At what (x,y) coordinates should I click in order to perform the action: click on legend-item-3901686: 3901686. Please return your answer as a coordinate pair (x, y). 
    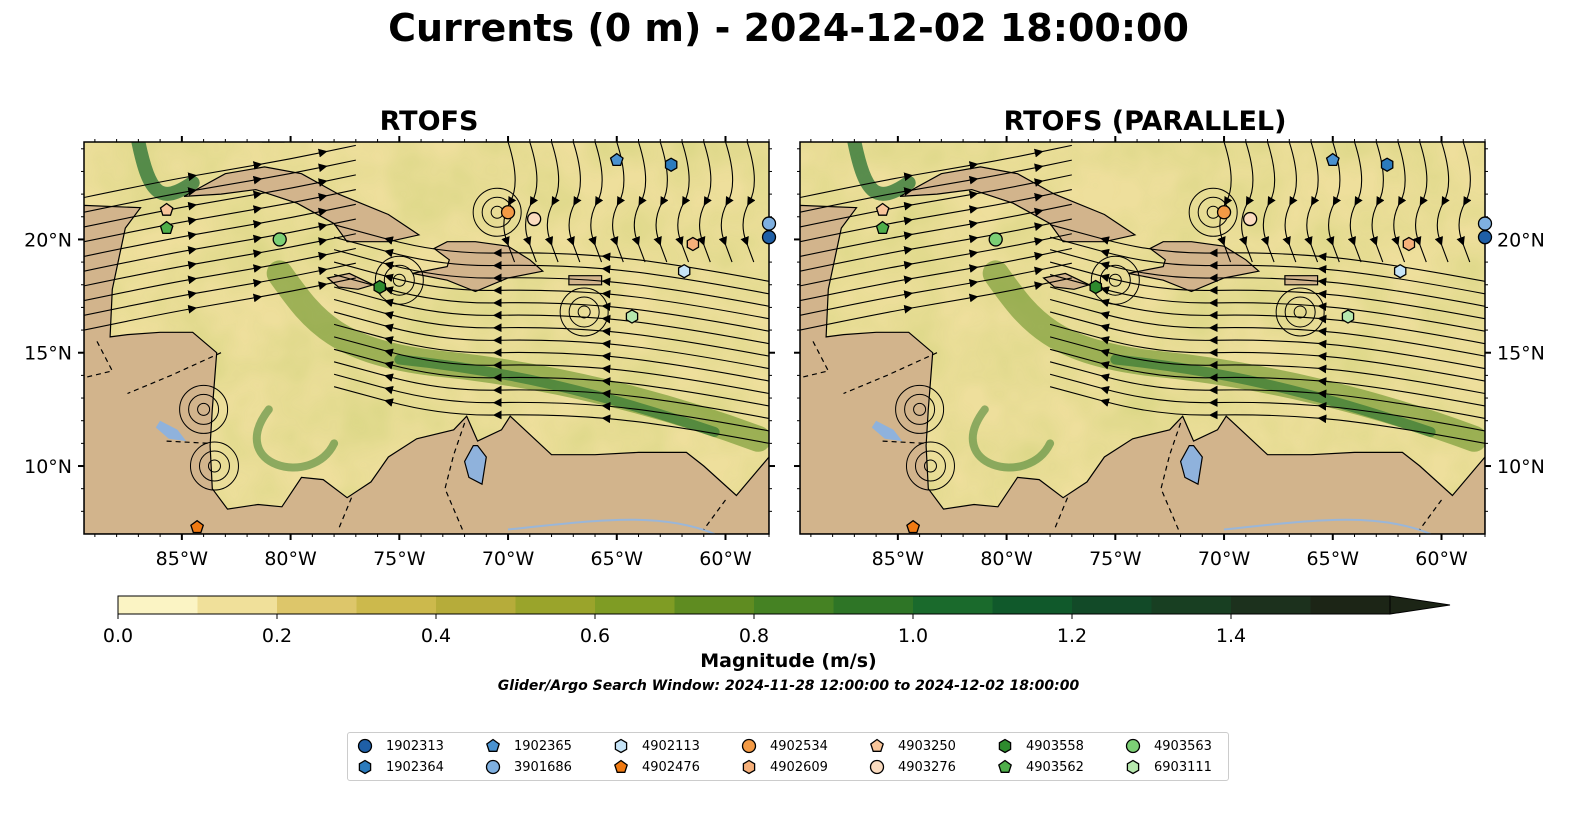
    Looking at the image, I should click on (528, 767).